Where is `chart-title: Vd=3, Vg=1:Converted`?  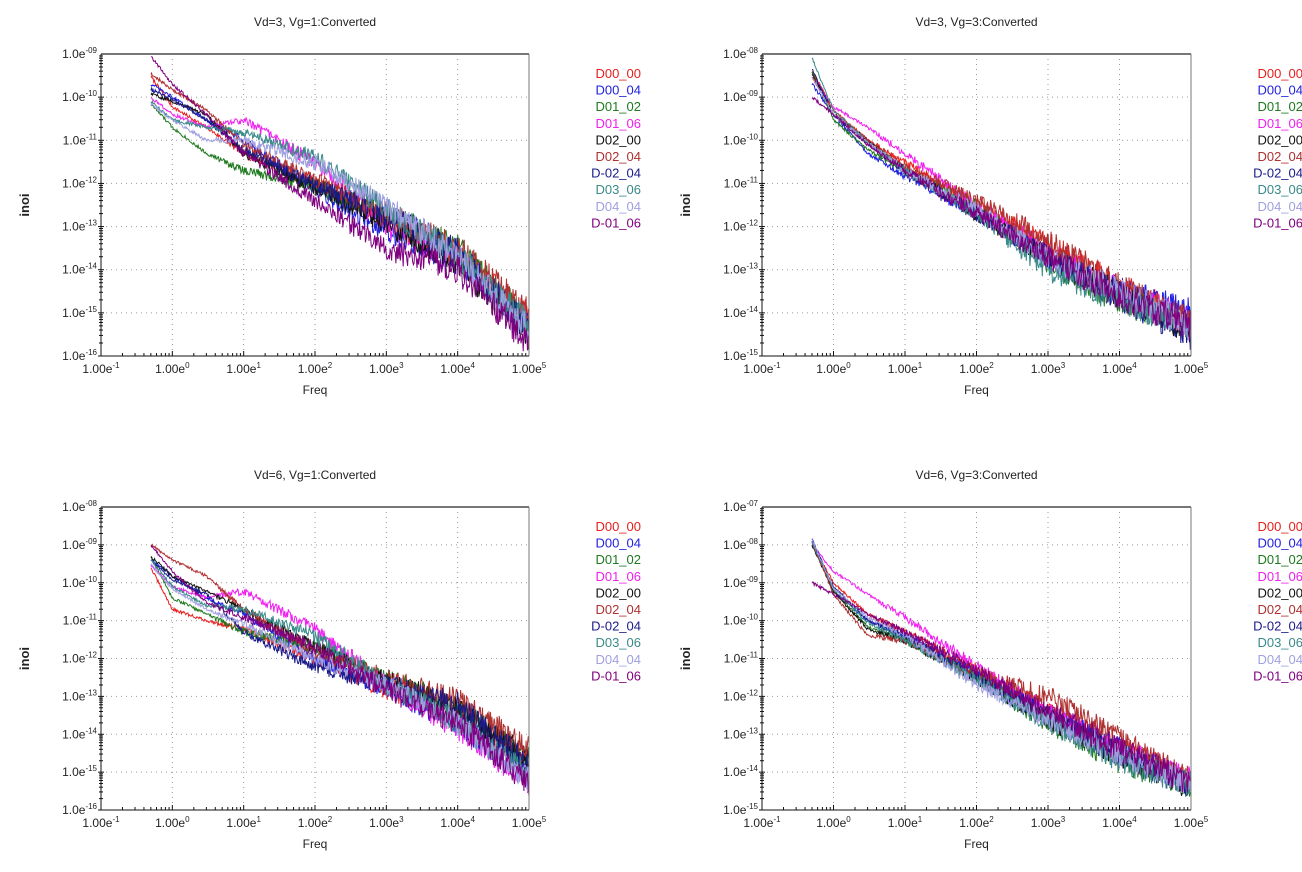 chart-title: Vd=3, Vg=1:Converted is located at coordinates (315, 22).